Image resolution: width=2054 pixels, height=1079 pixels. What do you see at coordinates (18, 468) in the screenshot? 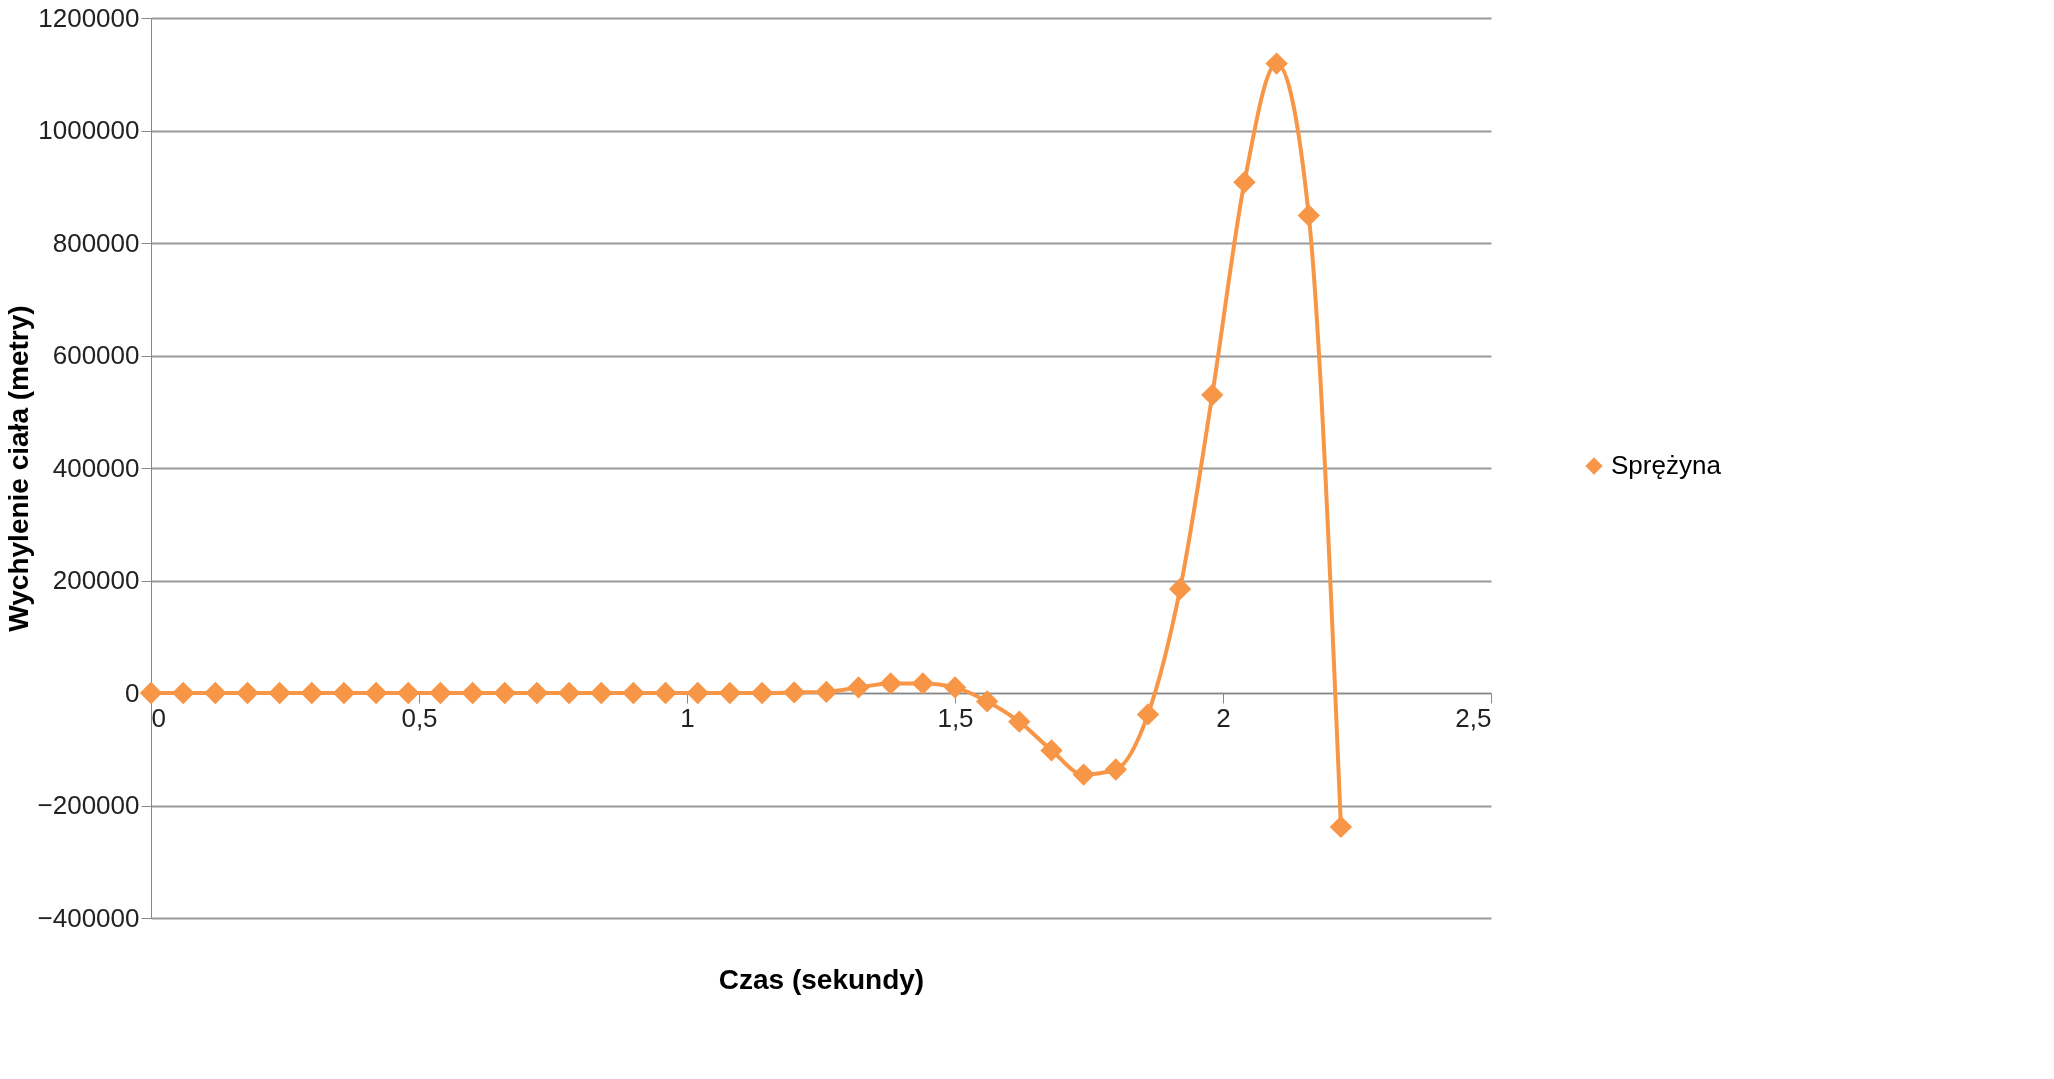
I see `y-axis-title: Wychylenie ciała (metry)` at bounding box center [18, 468].